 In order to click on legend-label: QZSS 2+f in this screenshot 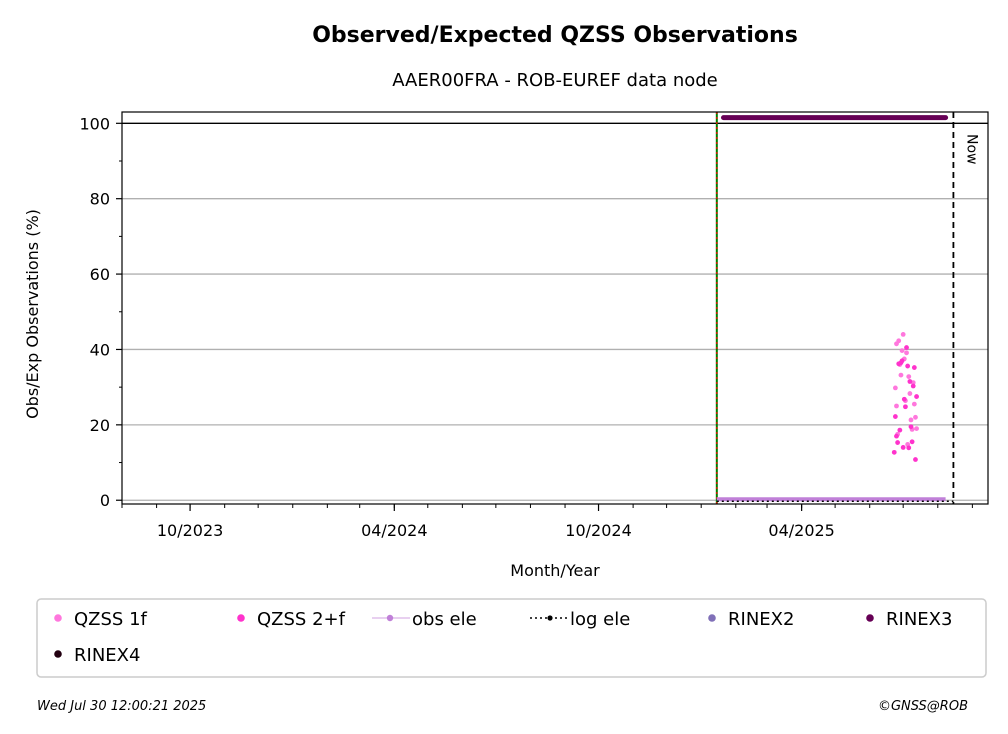, I will do `click(301, 619)`.